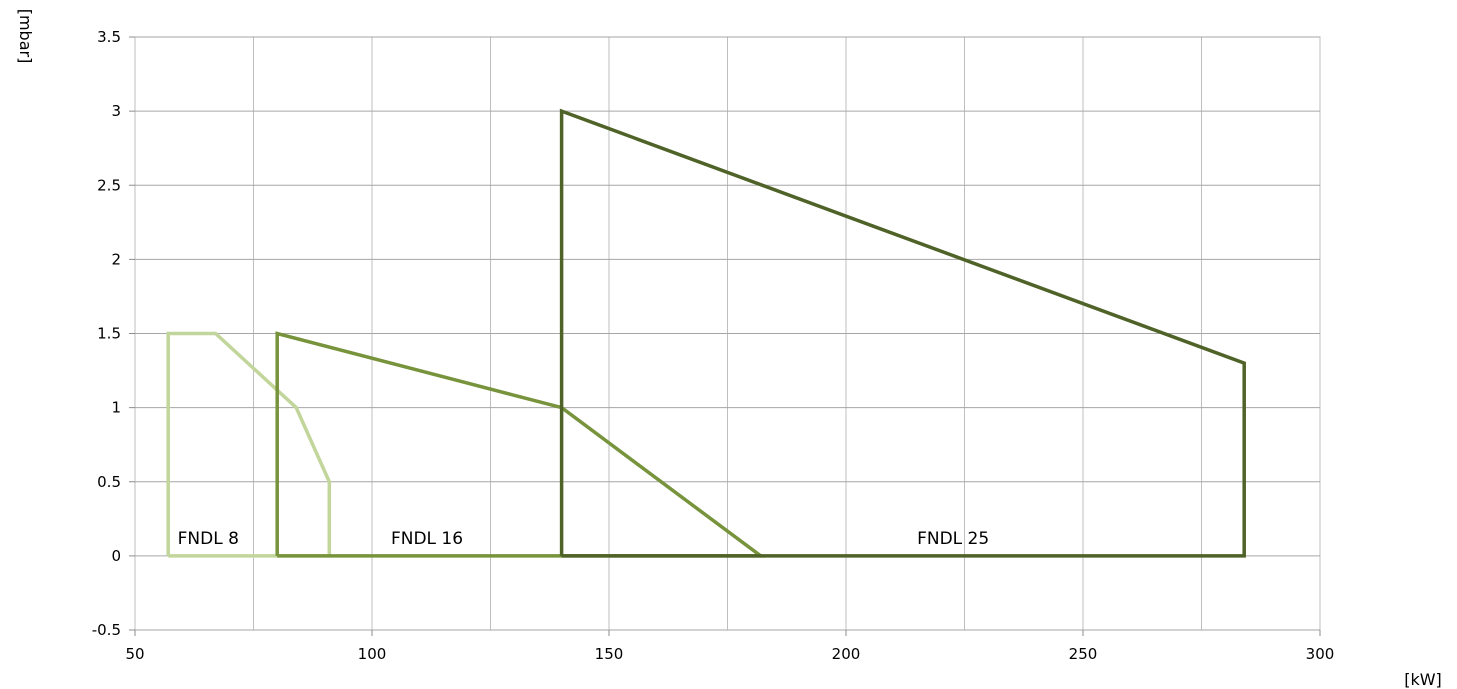  I want to click on x-axis-label: [kW], so click(1423, 679).